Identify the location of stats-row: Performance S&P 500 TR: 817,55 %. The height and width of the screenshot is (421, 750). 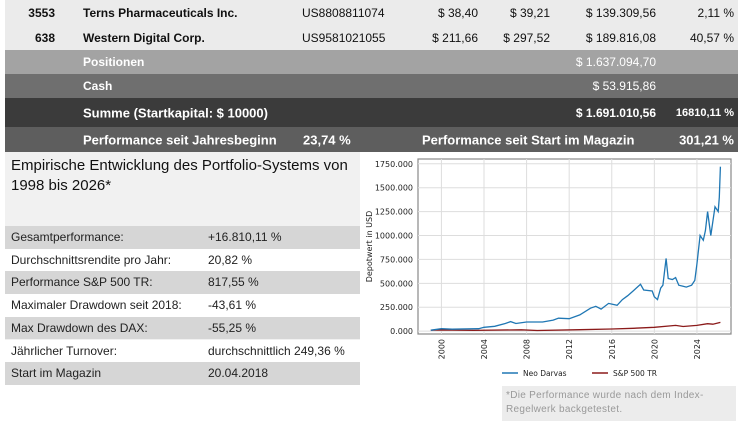
(182, 283).